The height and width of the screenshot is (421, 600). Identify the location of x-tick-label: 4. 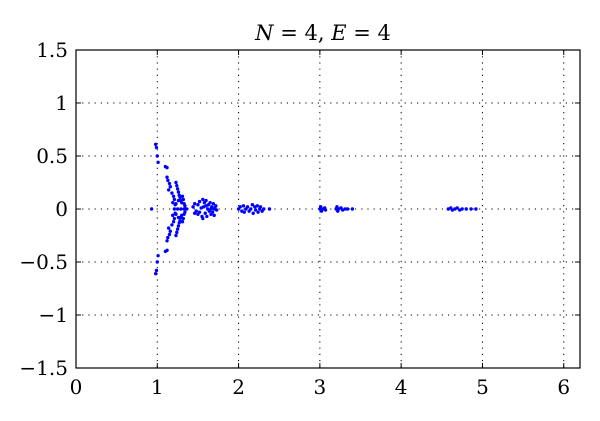
(401, 387).